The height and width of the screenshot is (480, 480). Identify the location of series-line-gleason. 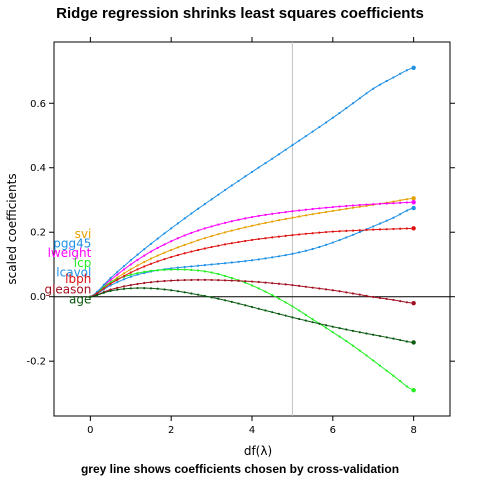
(252, 291).